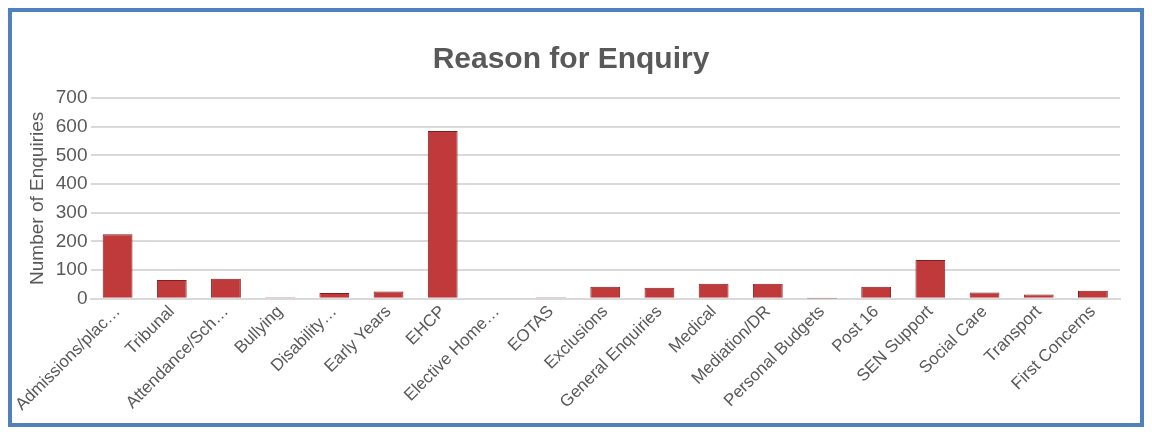  I want to click on y-axis-title: Number of Enquiries, so click(36, 198).